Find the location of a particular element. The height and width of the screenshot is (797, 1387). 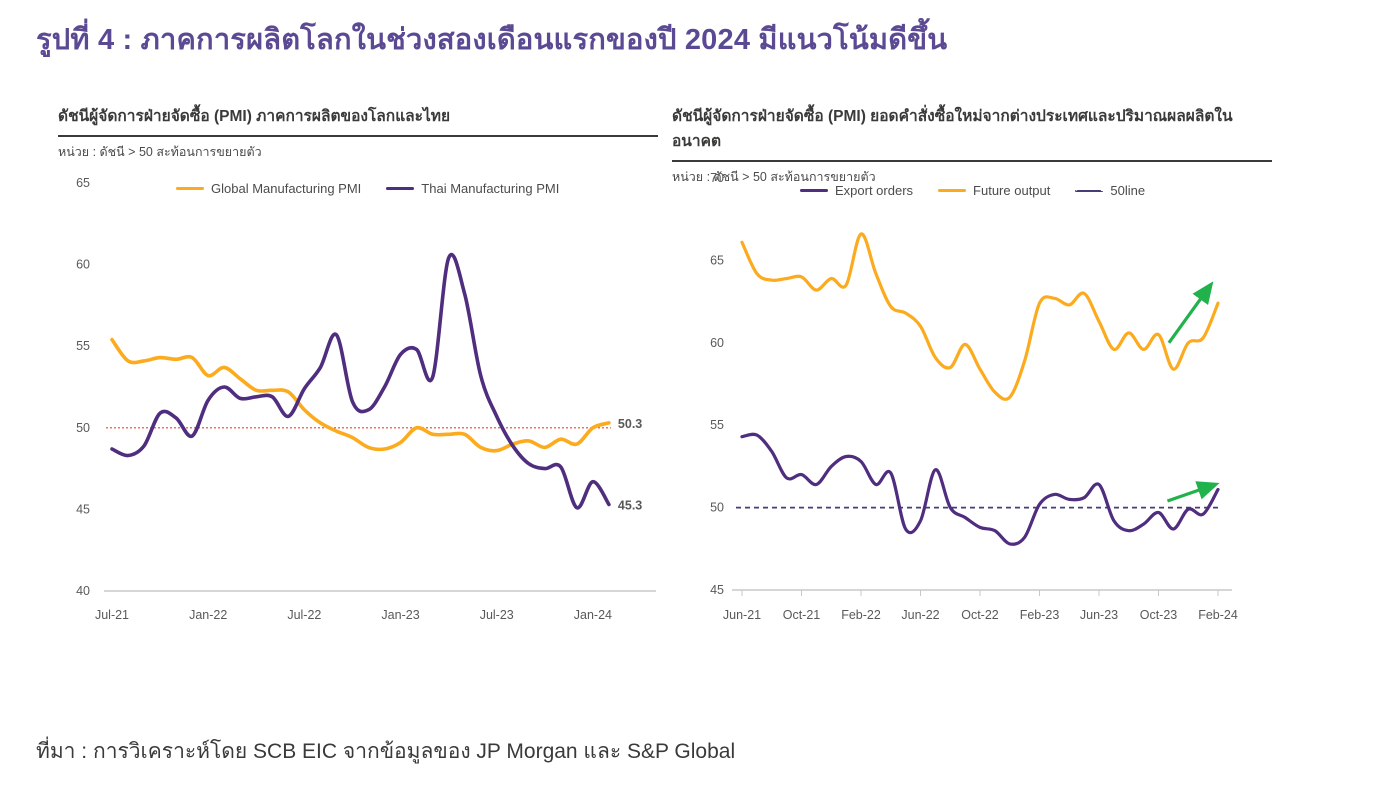

left-chart-unit-label: หน่วย : ดัชนี > 50 สะท้อนการขยายตัว is located at coordinates (160, 152).